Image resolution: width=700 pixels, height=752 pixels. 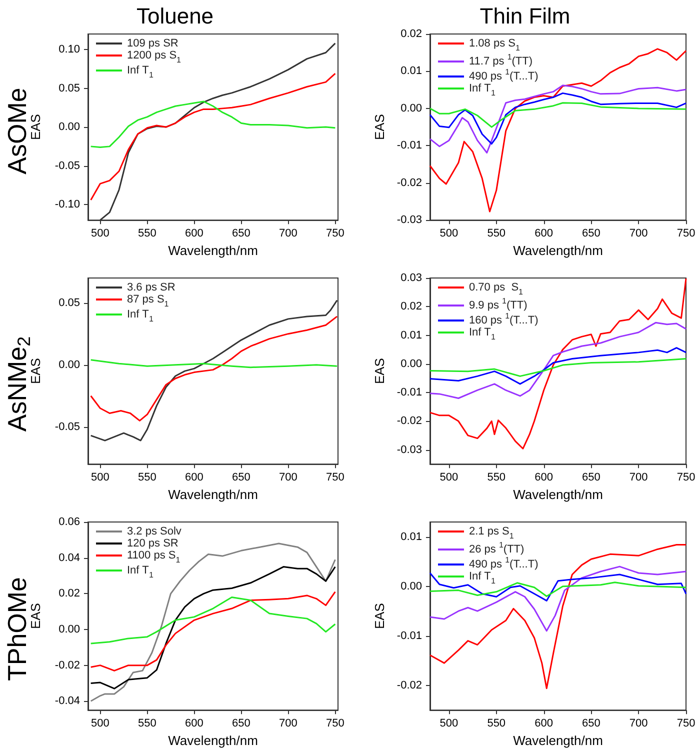 What do you see at coordinates (67, 204) in the screenshot?
I see `y-tick-label: -0.10` at bounding box center [67, 204].